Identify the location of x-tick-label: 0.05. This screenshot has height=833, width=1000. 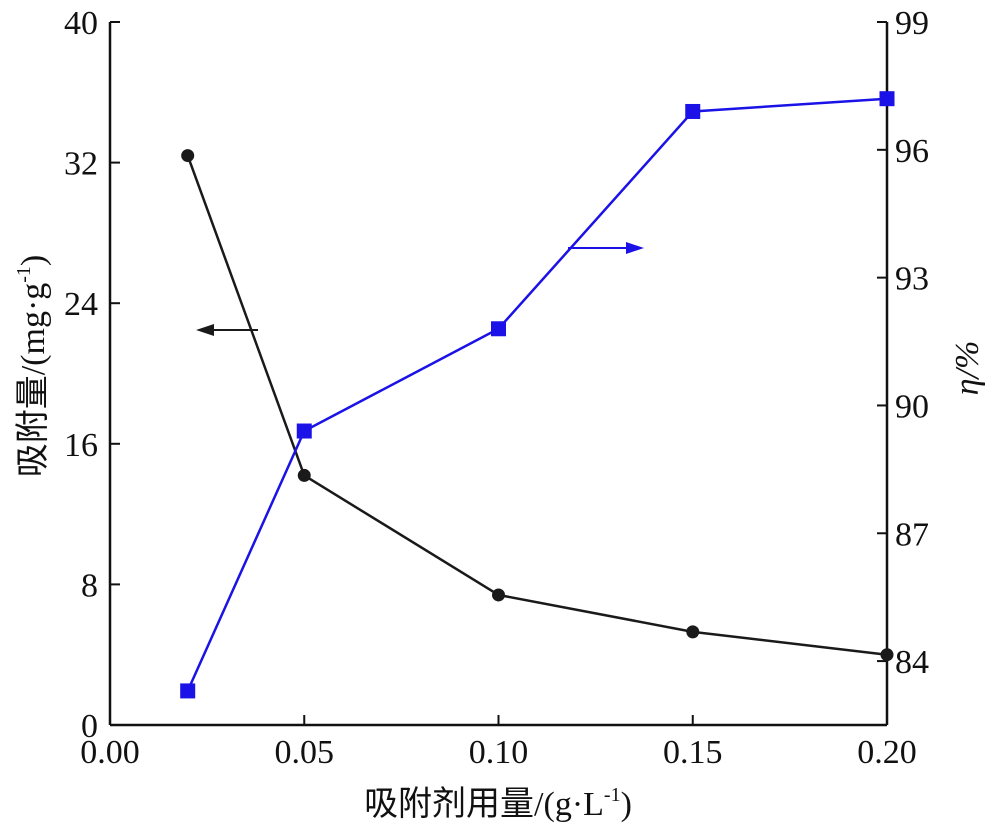
(305, 752).